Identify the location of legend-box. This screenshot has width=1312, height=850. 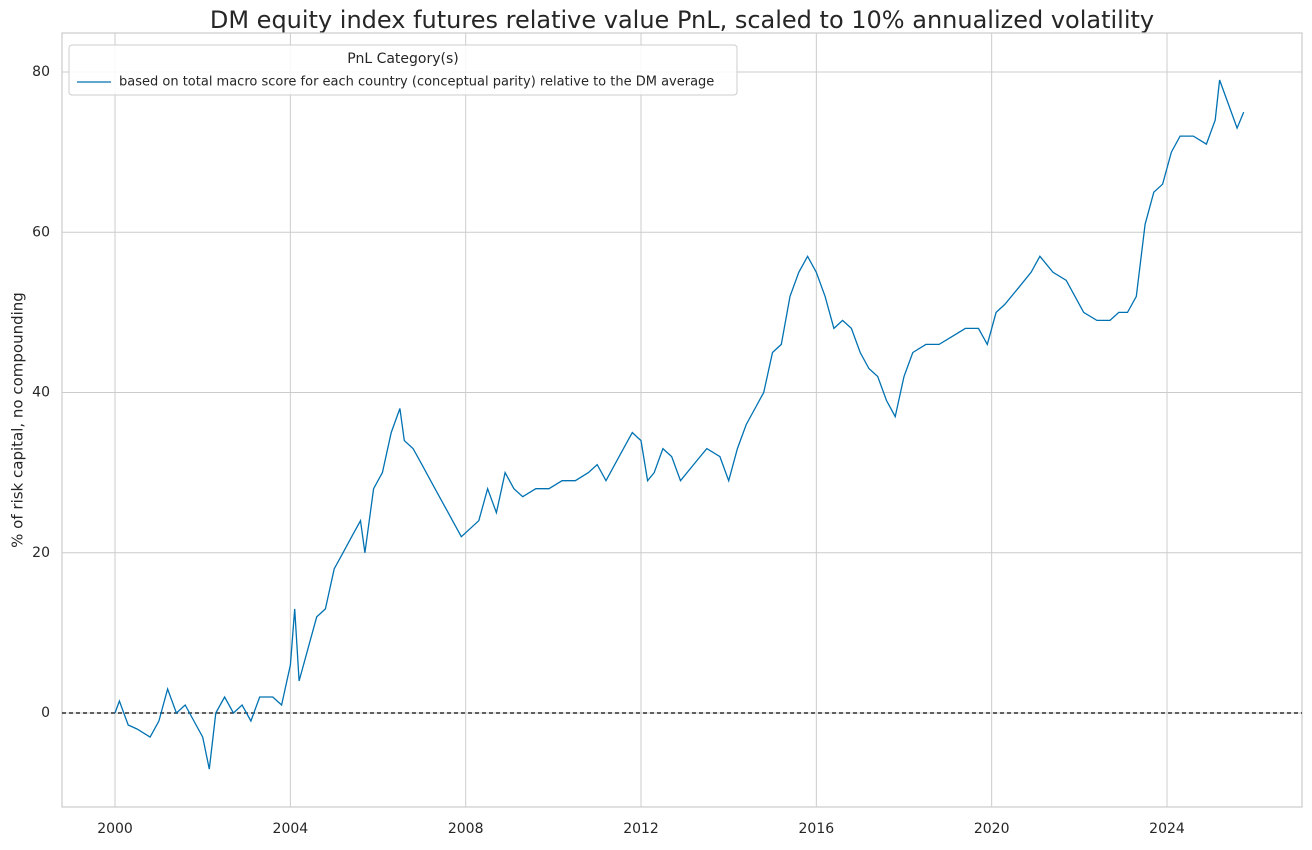
(403, 70).